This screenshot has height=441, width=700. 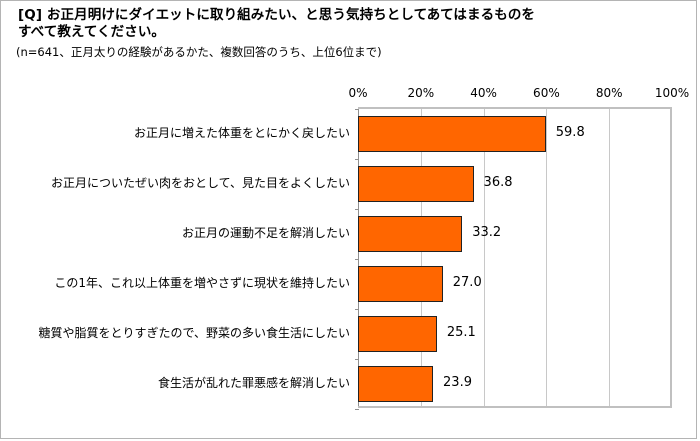 What do you see at coordinates (194, 333) in the screenshot?
I see `category-label: 糖質や脂質をとりすぎたので、野菜の多い食生活にしたい` at bounding box center [194, 333].